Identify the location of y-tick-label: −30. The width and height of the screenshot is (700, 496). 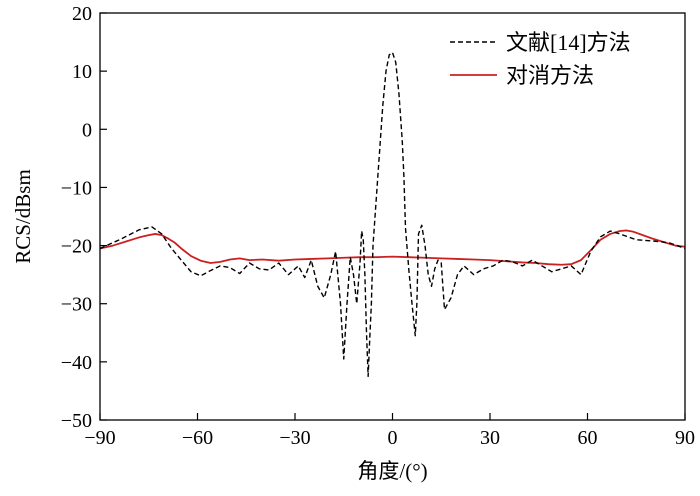
(76, 305).